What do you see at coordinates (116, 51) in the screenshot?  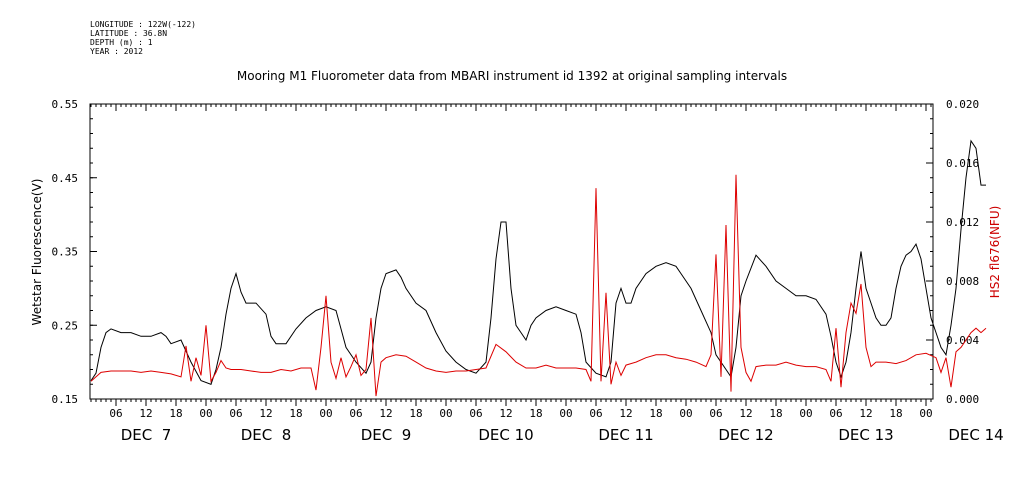 I see `year-text: YEAR : 2012` at bounding box center [116, 51].